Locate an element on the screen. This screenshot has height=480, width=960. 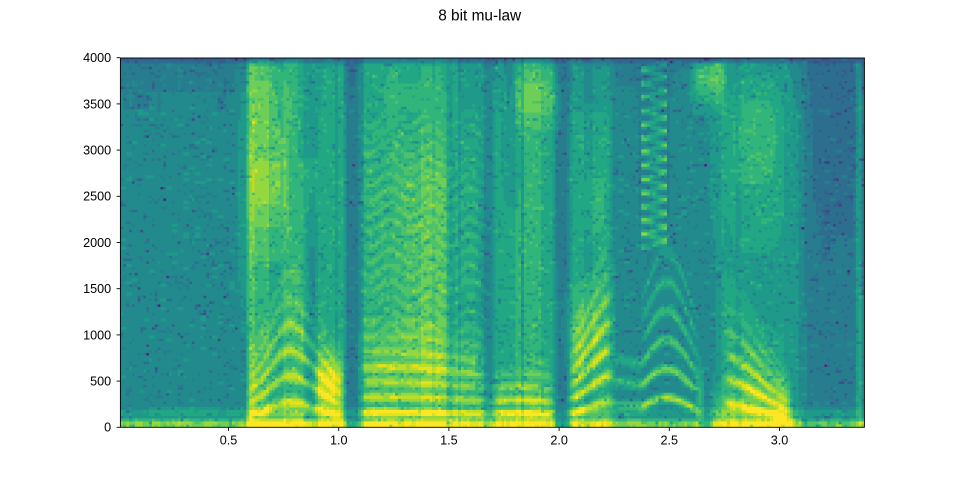
svg-text: 2000 is located at coordinates (97, 243).